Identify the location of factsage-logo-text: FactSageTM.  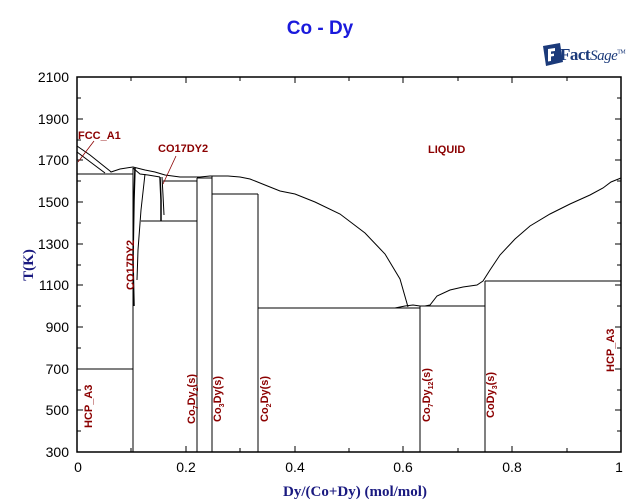
(593, 55).